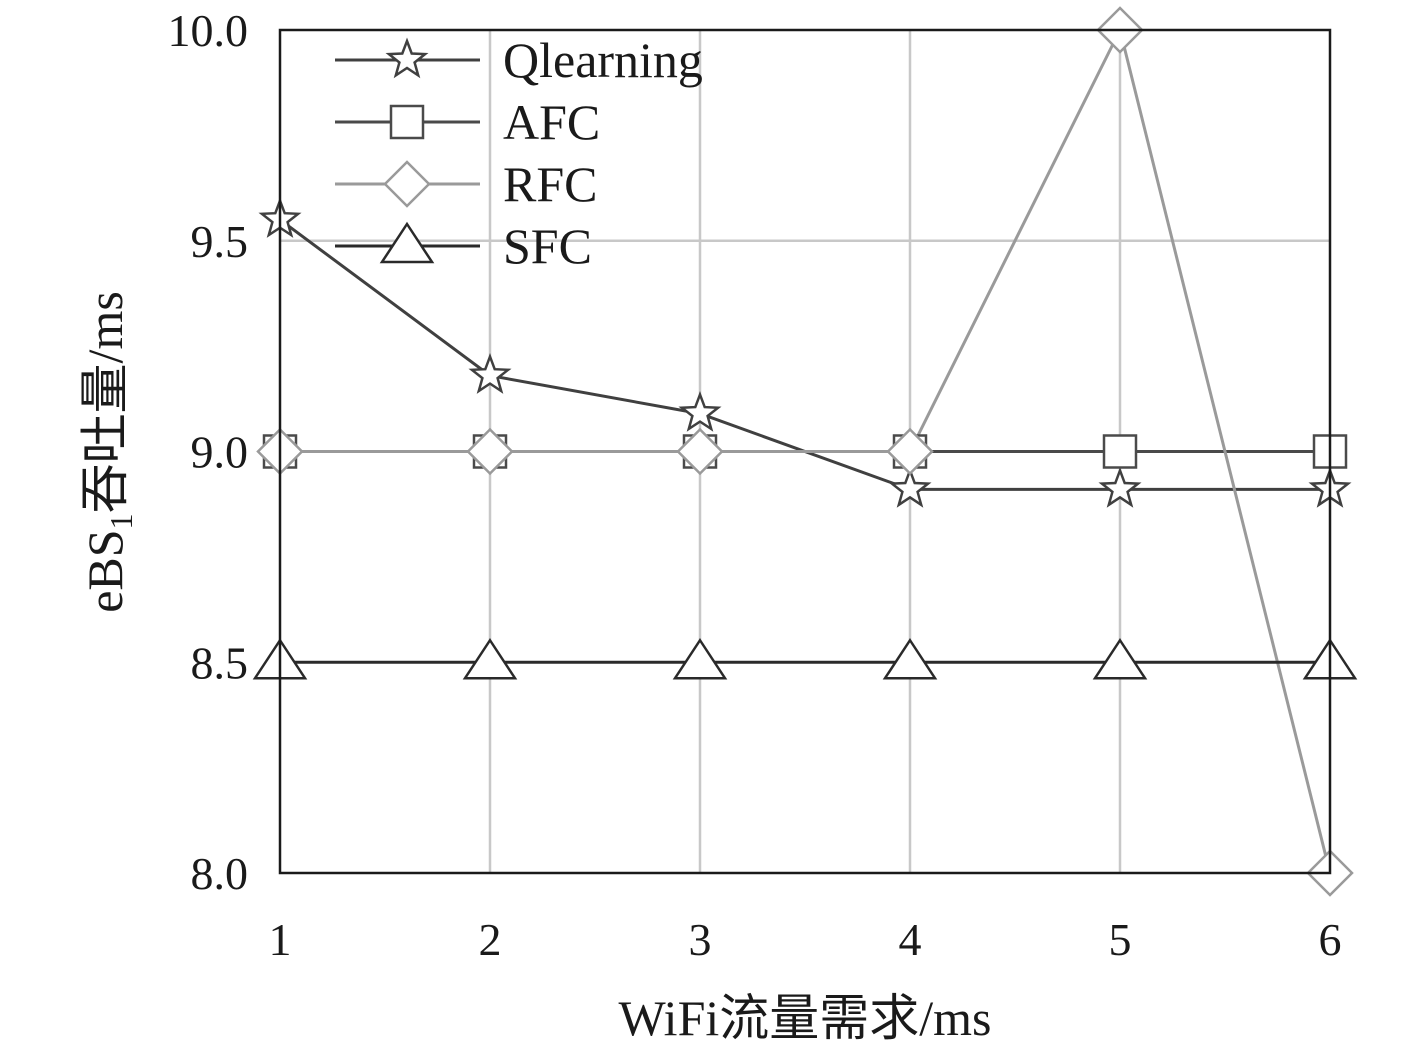  Describe the element at coordinates (407, 242) in the screenshot. I see `legend-marker-sfc` at that location.